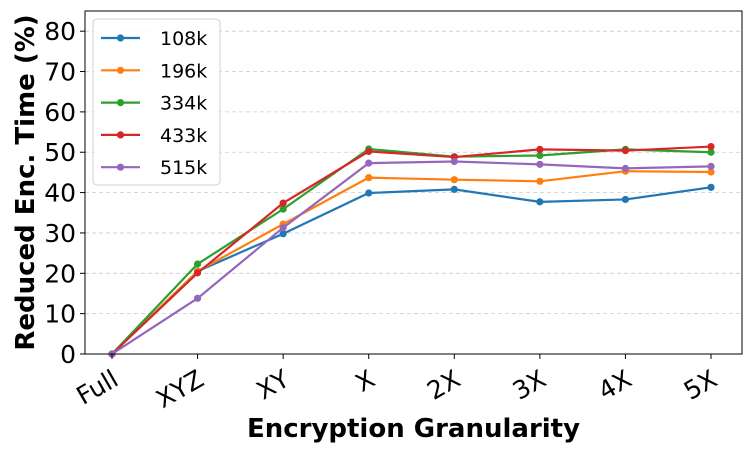 This screenshot has height=452, width=753. I want to click on y-axis: 0 10 20 30 40 50 60 70 80, so click(64, 193).